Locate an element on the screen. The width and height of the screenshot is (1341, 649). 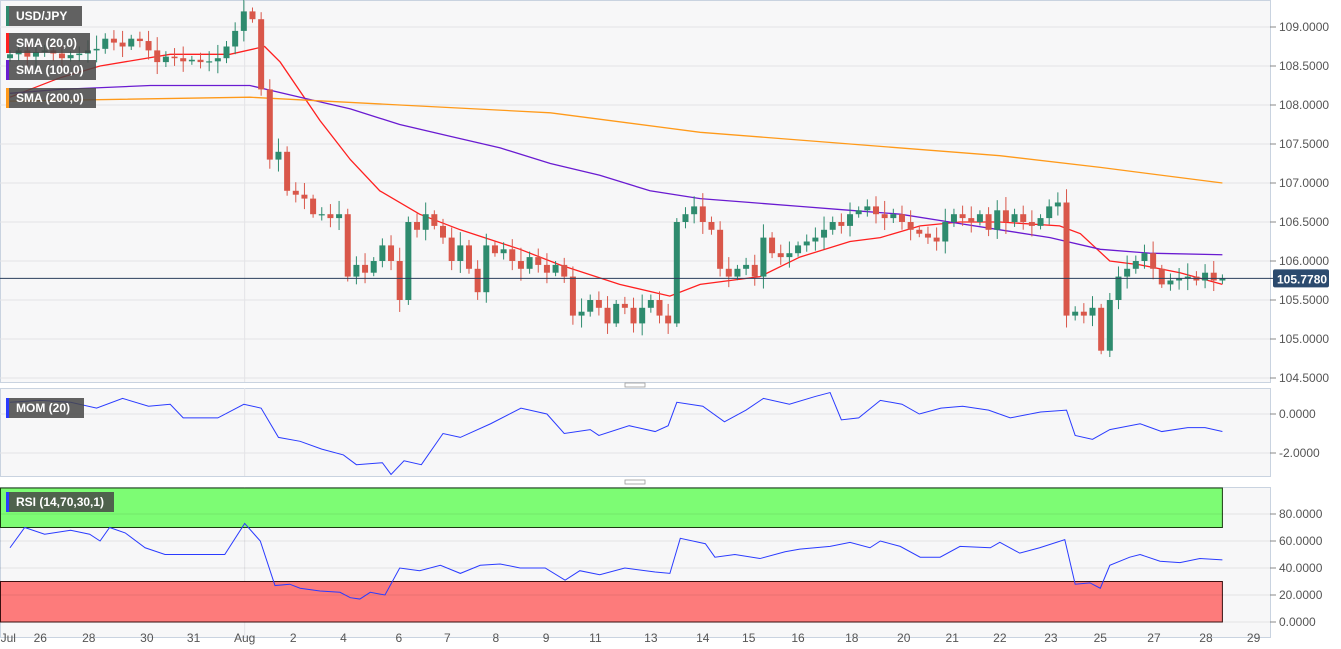
rsi-tick-label: 60.0000 is located at coordinates (1301, 541).